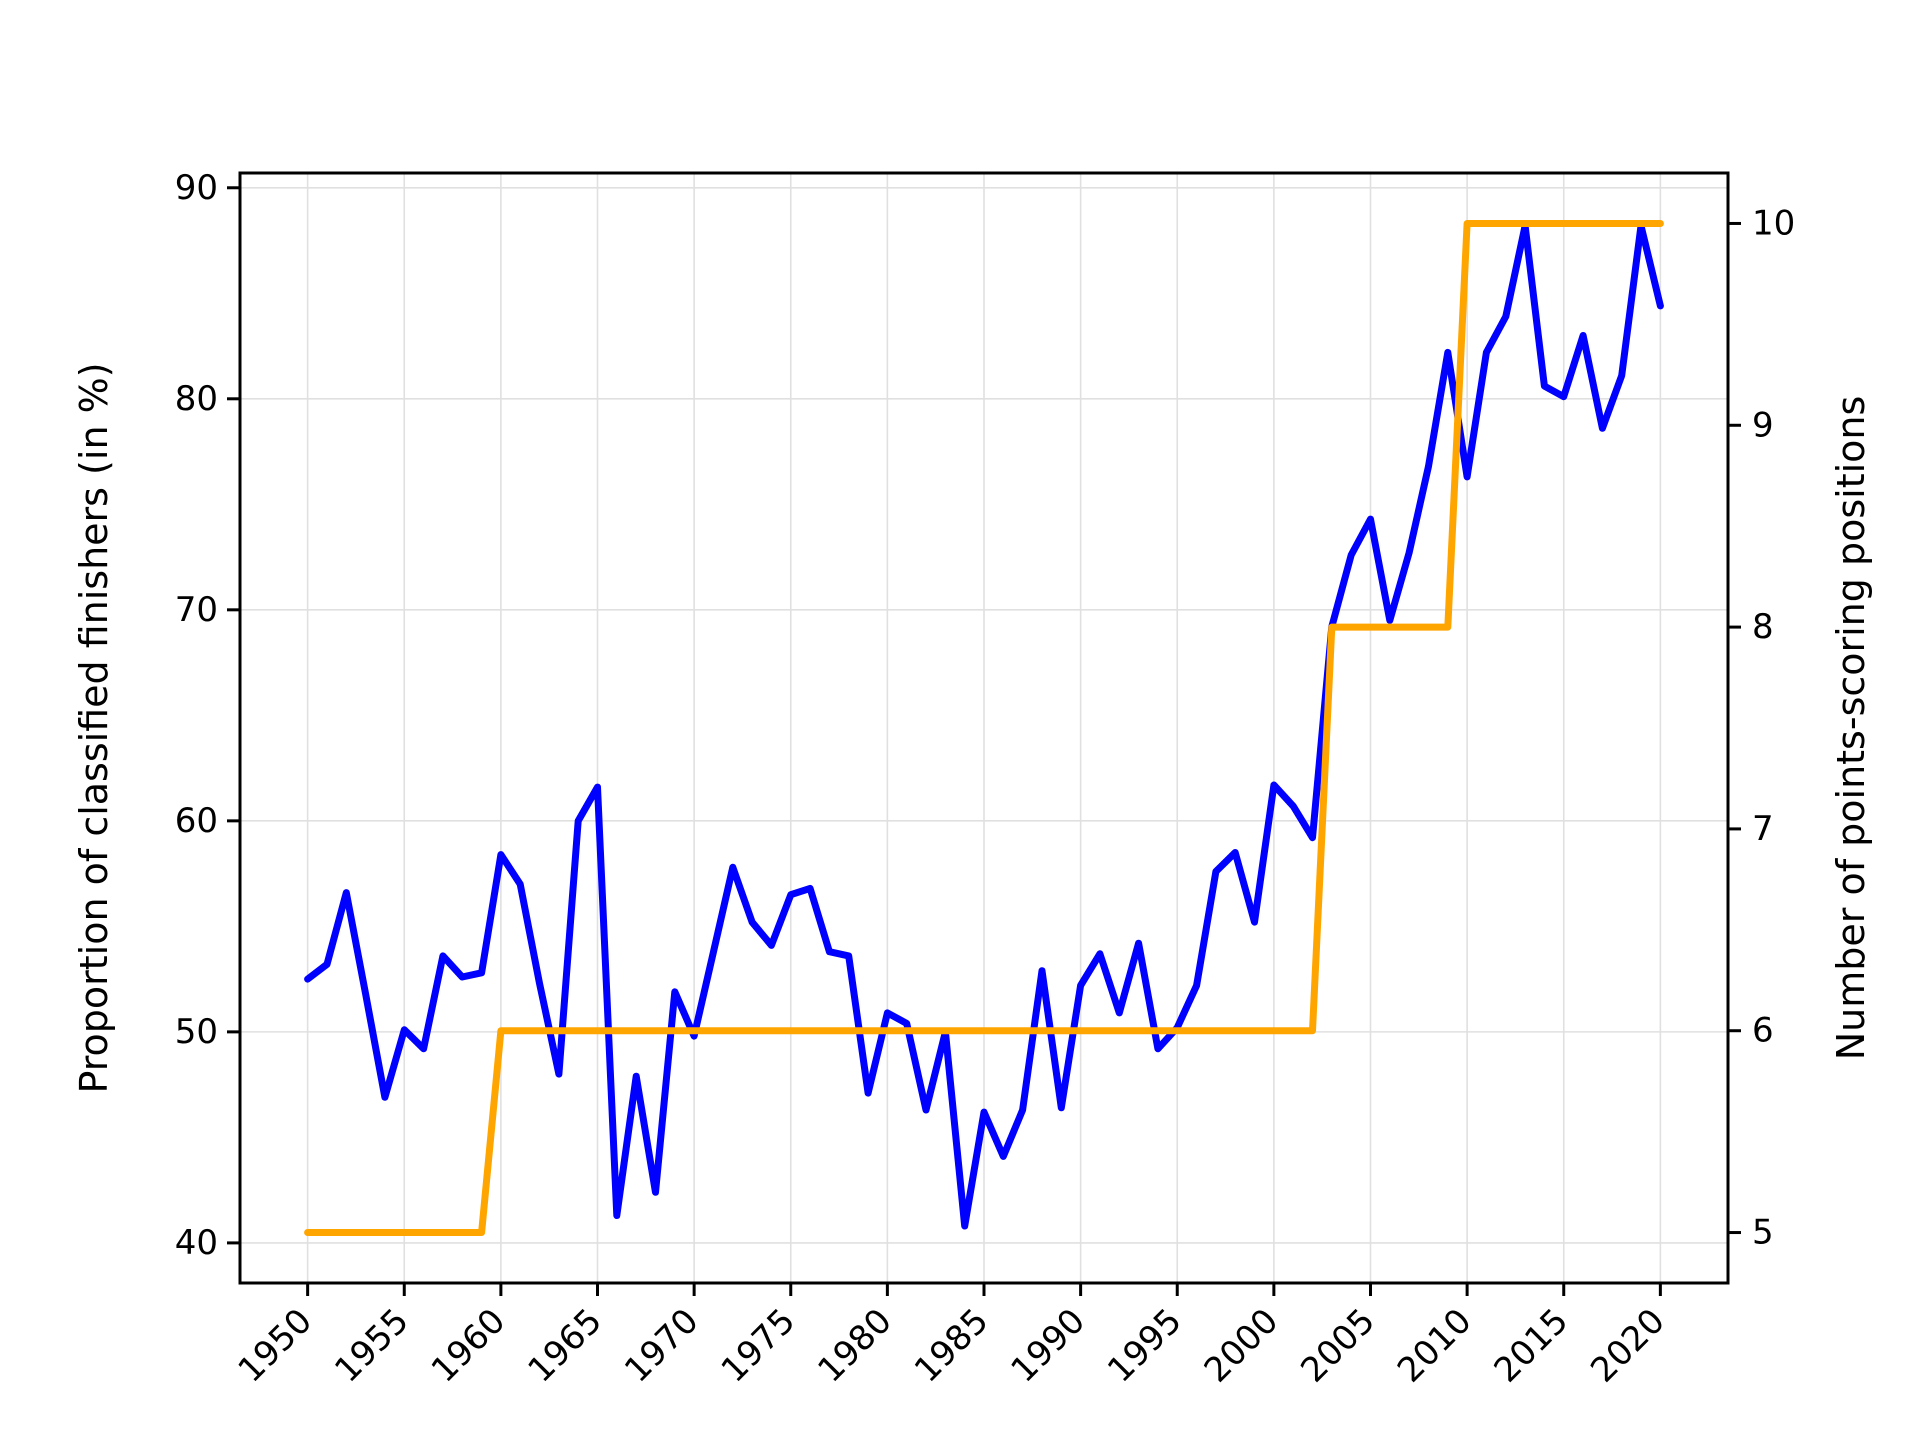 The height and width of the screenshot is (1440, 1920). What do you see at coordinates (196, 399) in the screenshot?
I see `tick-label-y-left: 80` at bounding box center [196, 399].